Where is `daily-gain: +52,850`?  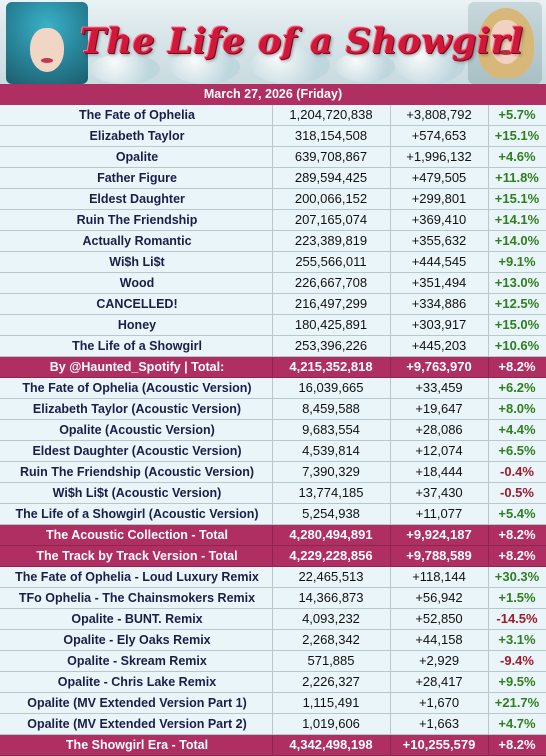 daily-gain: +52,850 is located at coordinates (439, 618).